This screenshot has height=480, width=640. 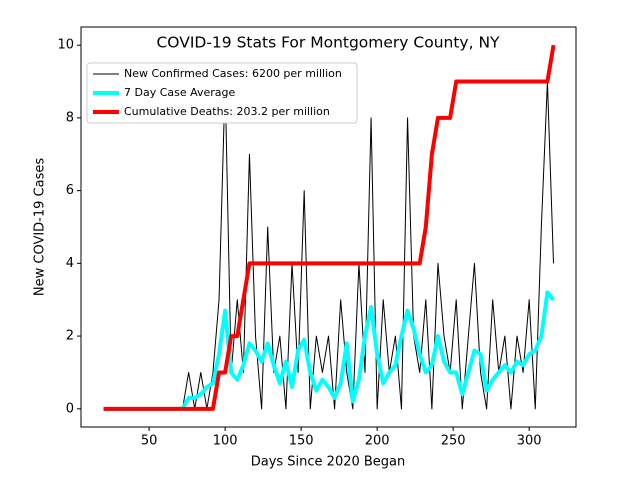 What do you see at coordinates (225, 441) in the screenshot?
I see `x-tick-label: 100` at bounding box center [225, 441].